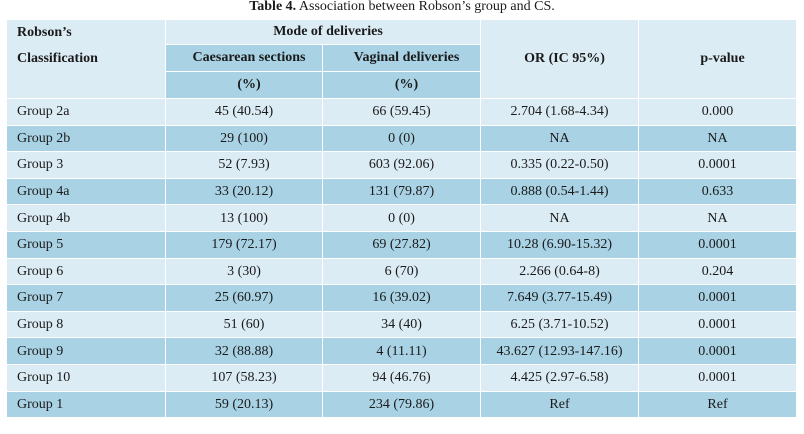 This screenshot has width=804, height=434. I want to click on row-caesarean-cell: 52 (7.93), so click(244, 165).